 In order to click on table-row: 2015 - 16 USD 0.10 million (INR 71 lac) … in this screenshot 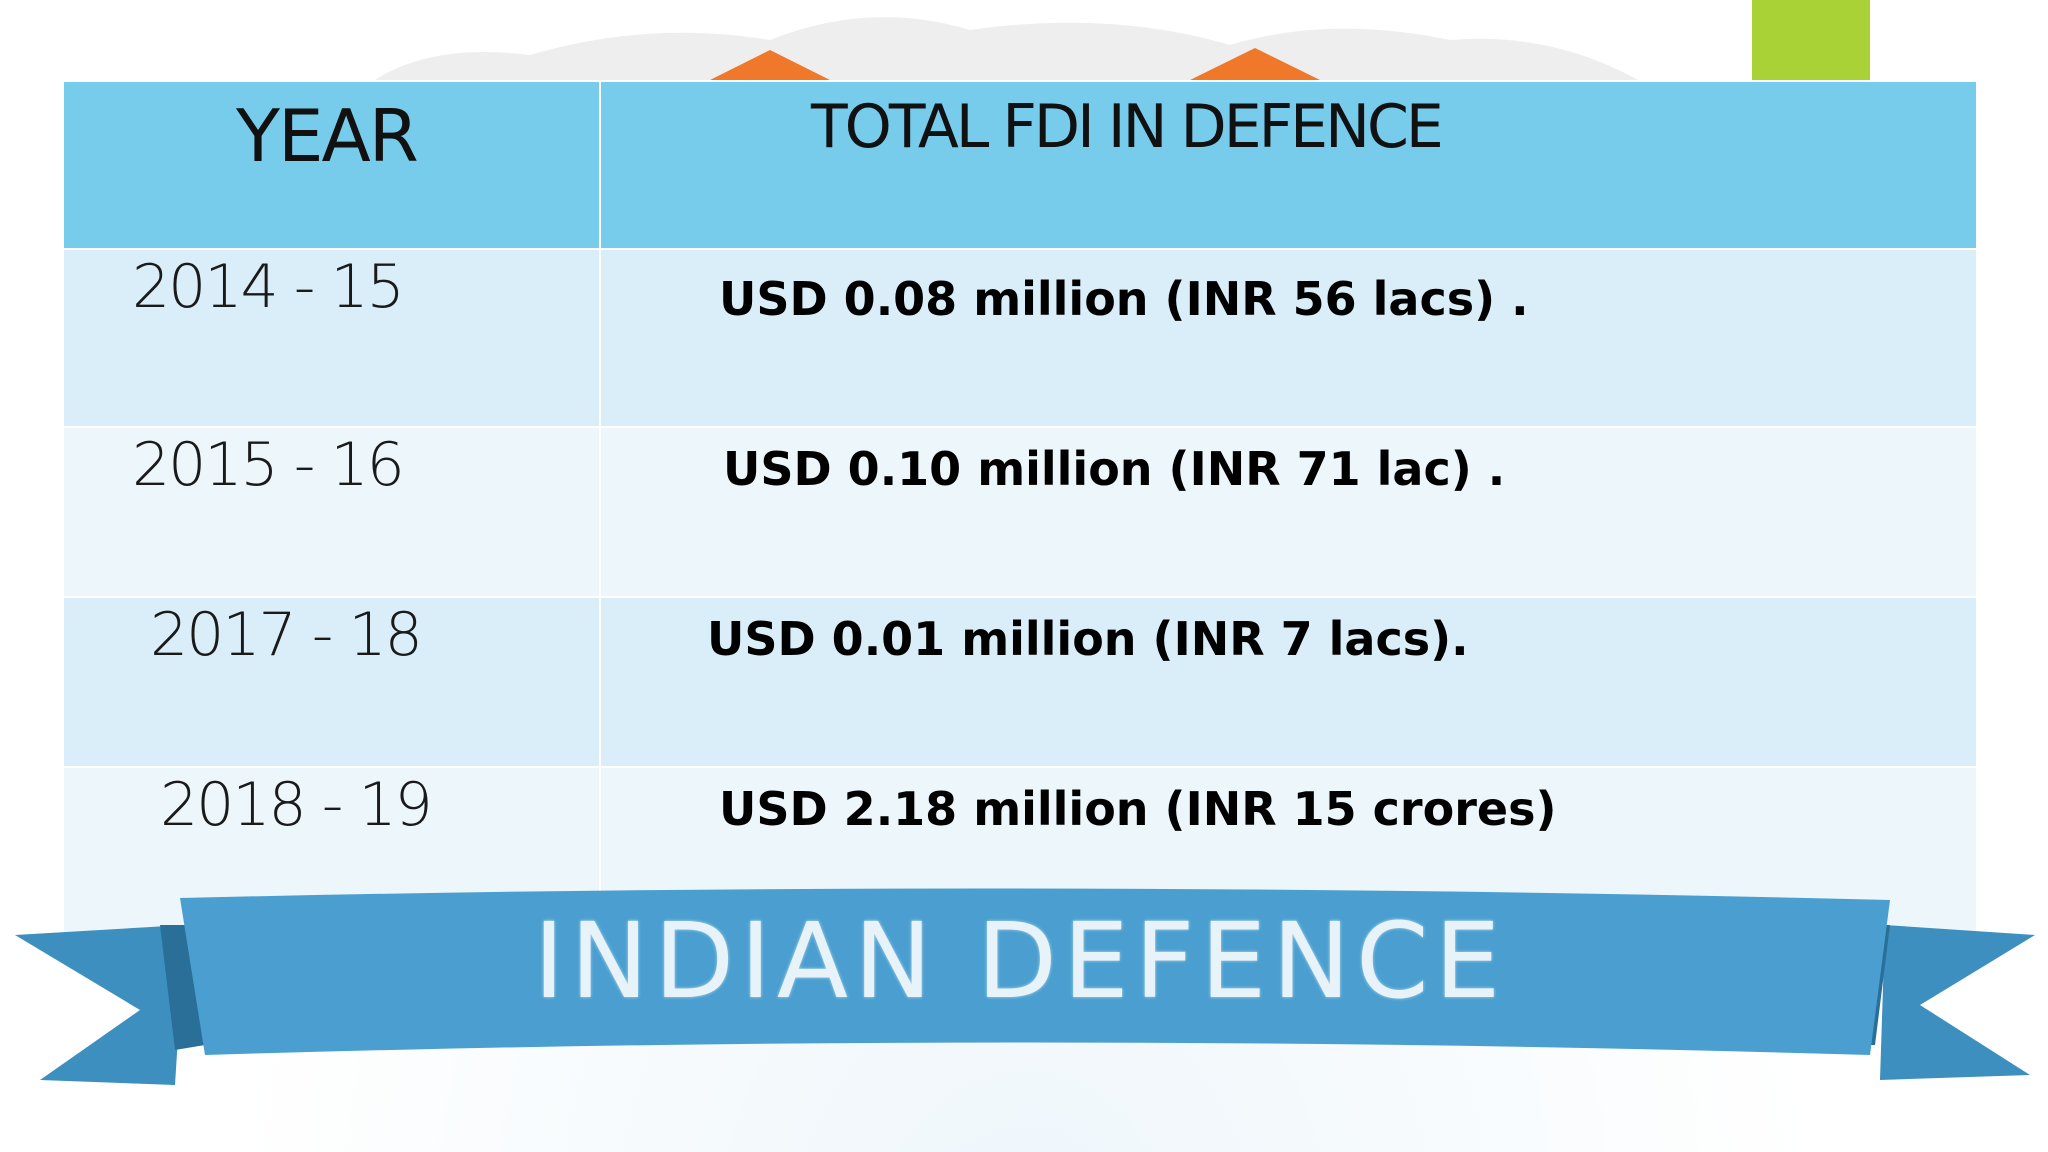, I will do `click(1020, 512)`.